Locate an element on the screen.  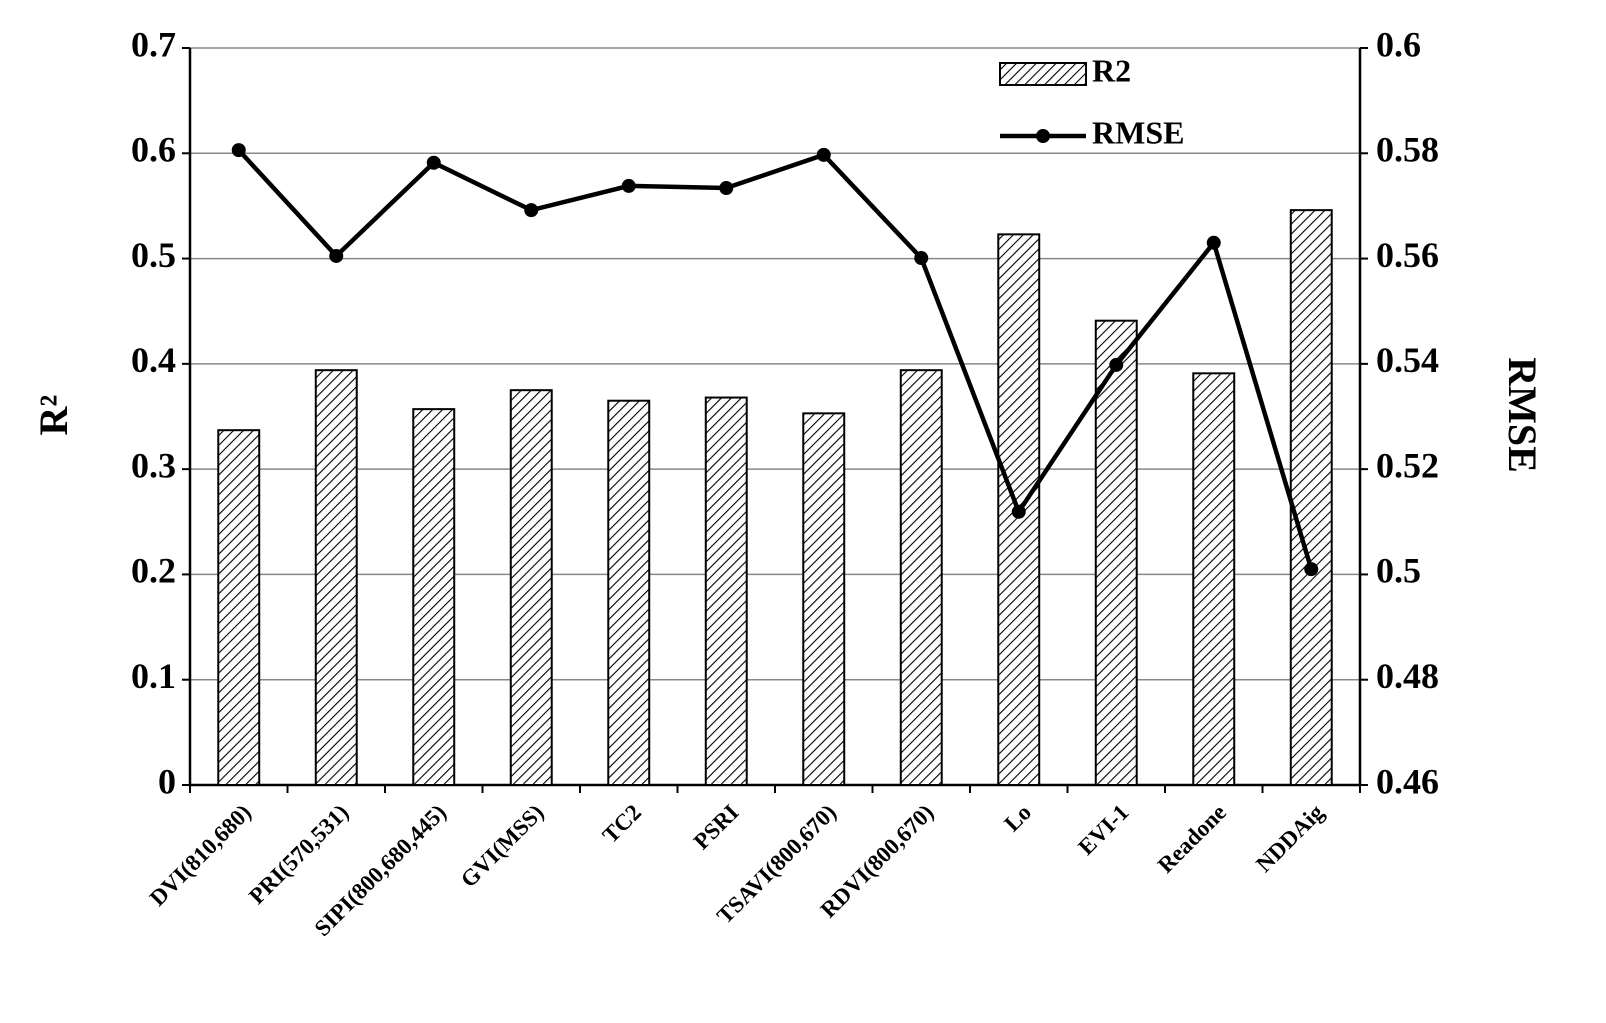
x-tick-label: Lo is located at coordinates (1017, 818).